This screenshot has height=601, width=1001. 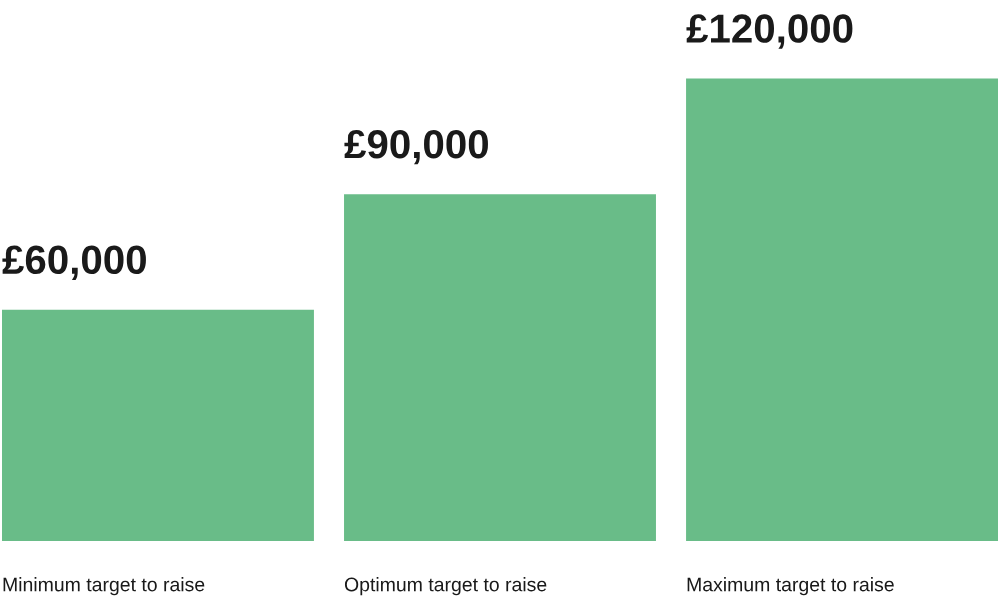 I want to click on x-tick-label: Minimum target to raise, so click(x=104, y=586).